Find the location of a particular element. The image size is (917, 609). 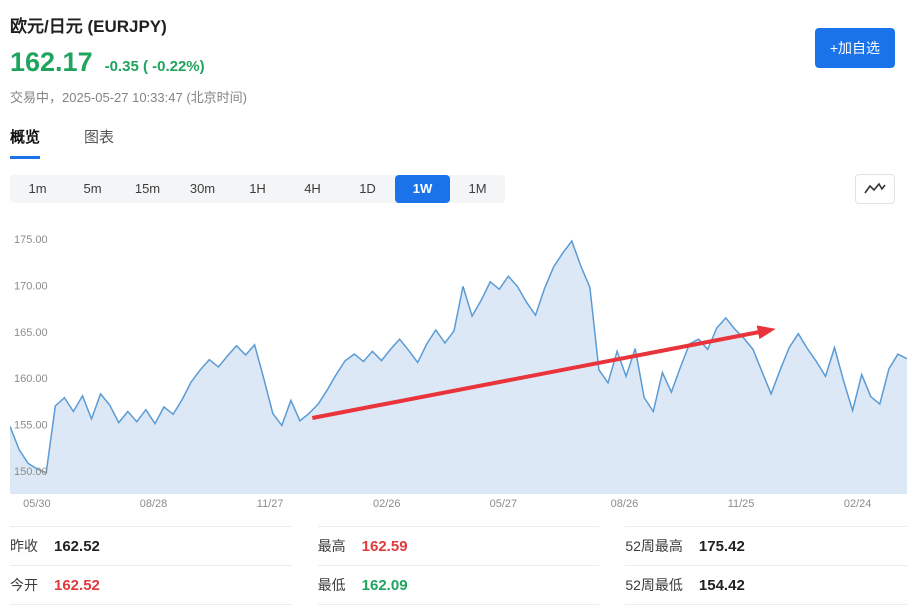

y-axis-label: 175.00 is located at coordinates (31, 240).